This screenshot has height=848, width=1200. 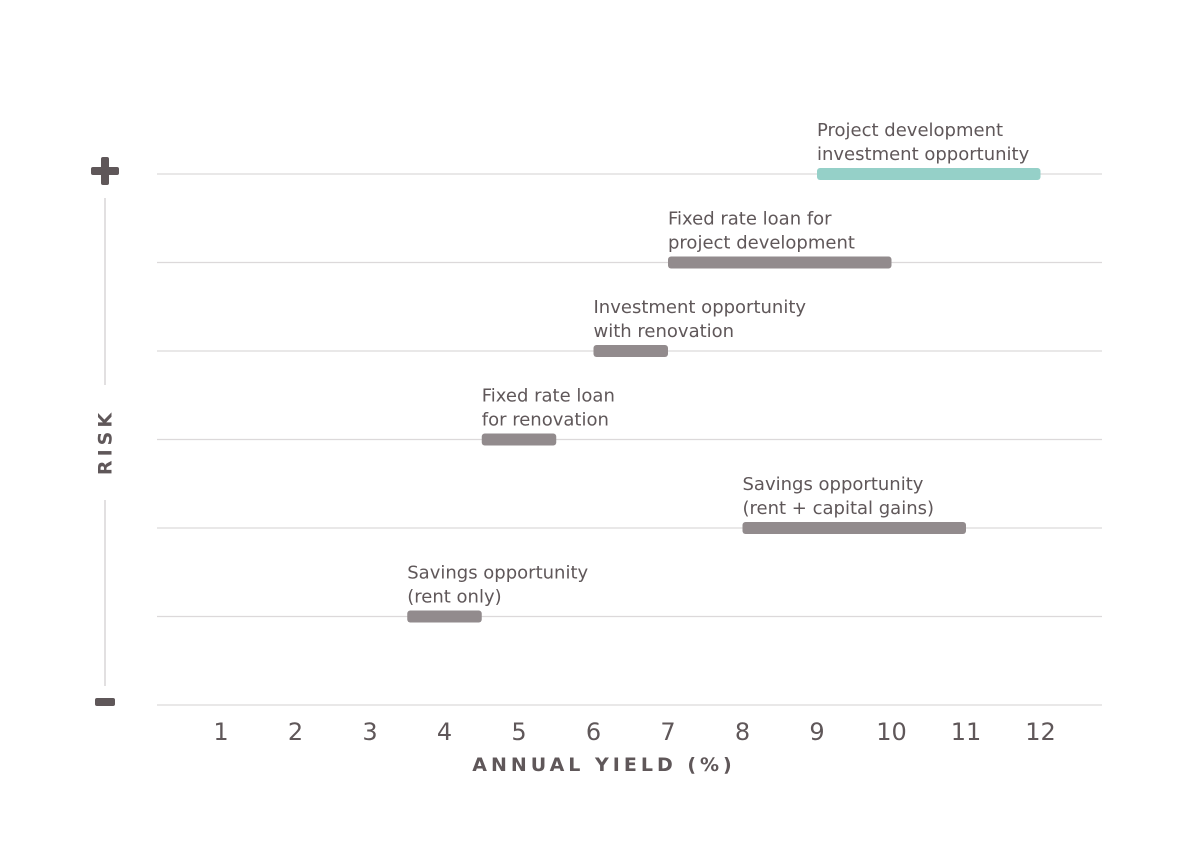 What do you see at coordinates (105, 702) in the screenshot?
I see `minus-icon` at bounding box center [105, 702].